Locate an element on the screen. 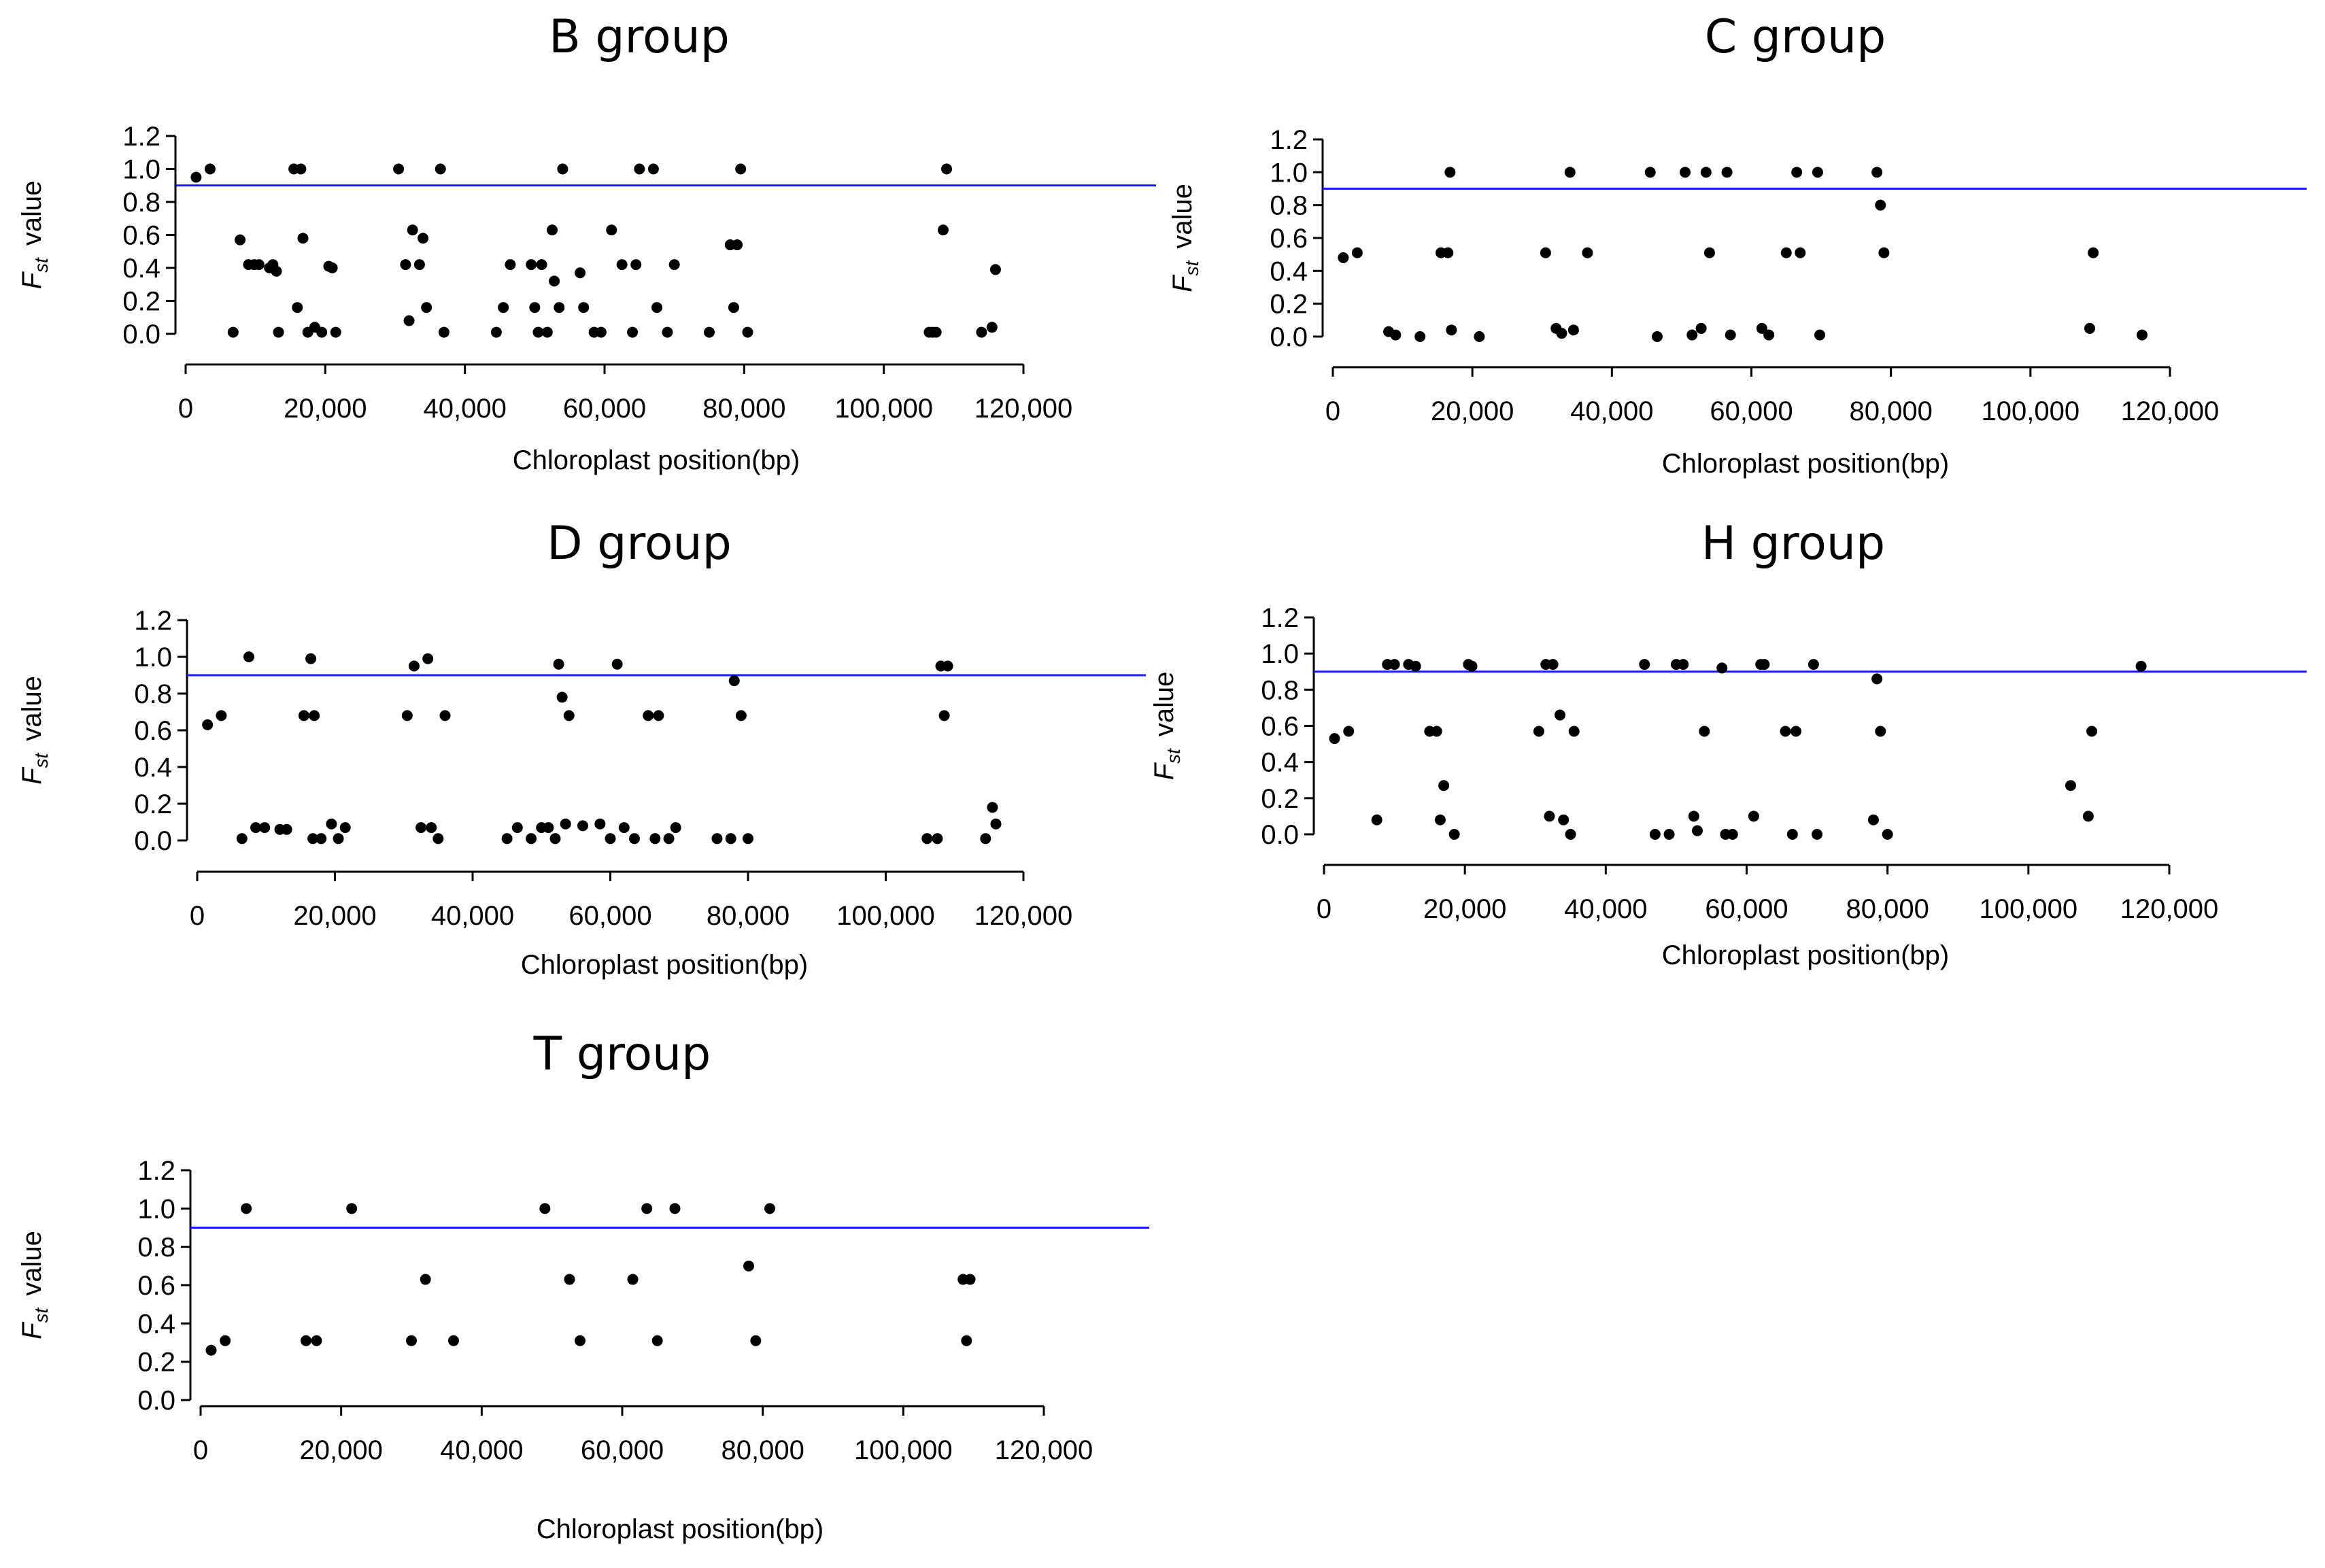 Image resolution: width=2325 pixels, height=1568 pixels. y-tick-label: 0.8 is located at coordinates (156, 1248).